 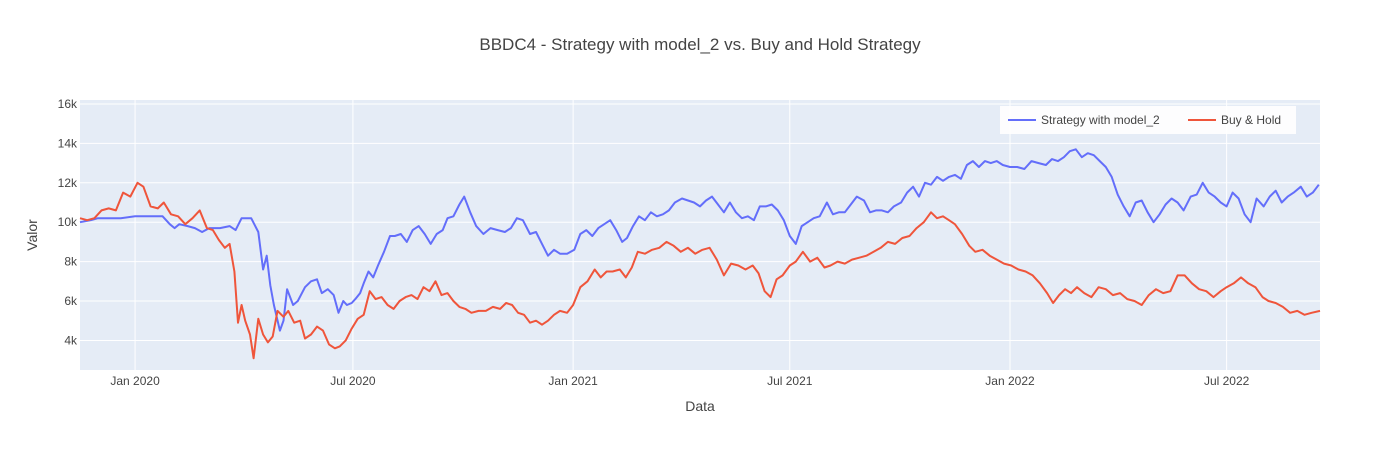 I want to click on legend-box, so click(x=1148, y=120).